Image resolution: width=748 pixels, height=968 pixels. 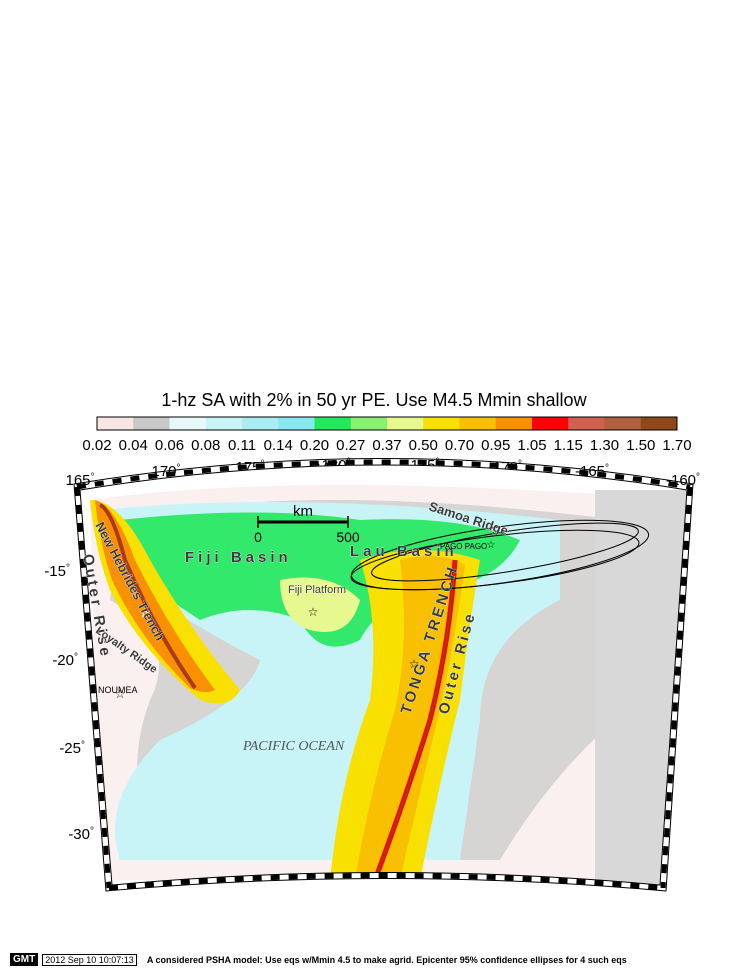 I want to click on scale-bar-start: 0, so click(x=258, y=537).